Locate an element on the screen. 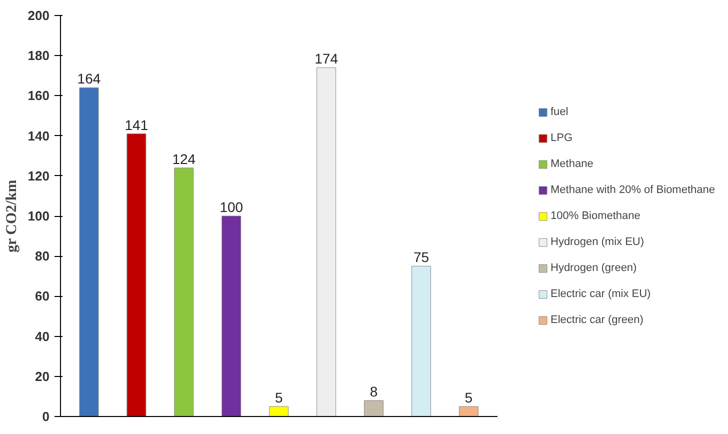 The width and height of the screenshot is (728, 434). legend-label: Electric car (green) is located at coordinates (597, 320).